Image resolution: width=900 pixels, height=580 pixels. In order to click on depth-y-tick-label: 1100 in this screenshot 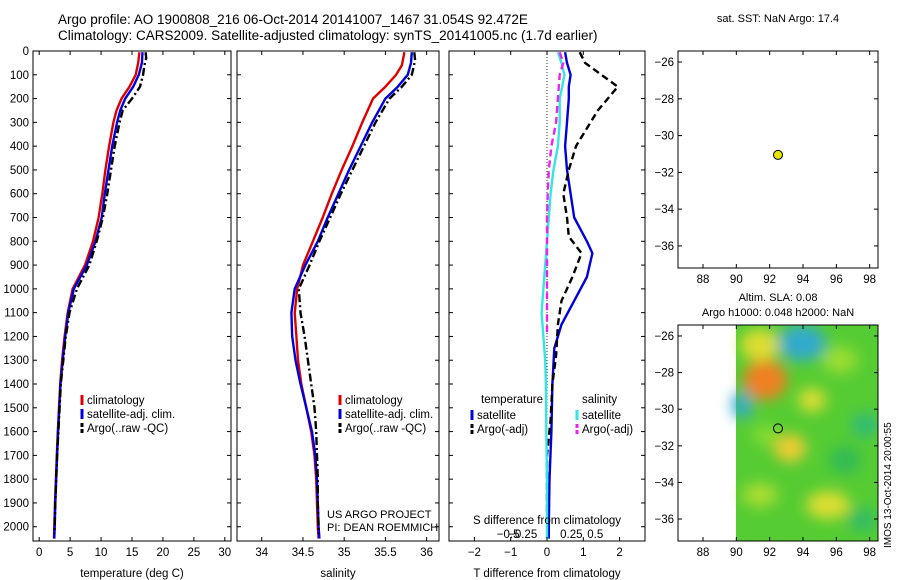, I will do `click(16, 314)`.